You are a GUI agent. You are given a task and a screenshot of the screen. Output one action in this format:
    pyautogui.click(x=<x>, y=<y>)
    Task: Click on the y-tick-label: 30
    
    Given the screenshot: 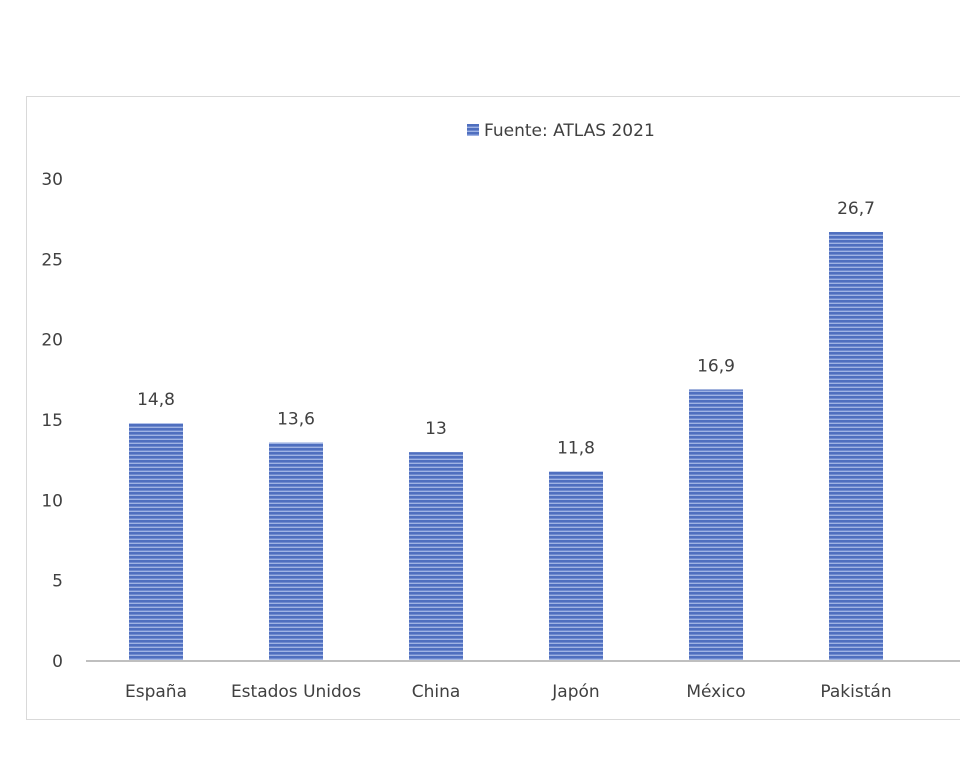 What is the action you would take?
    pyautogui.click(x=52, y=180)
    